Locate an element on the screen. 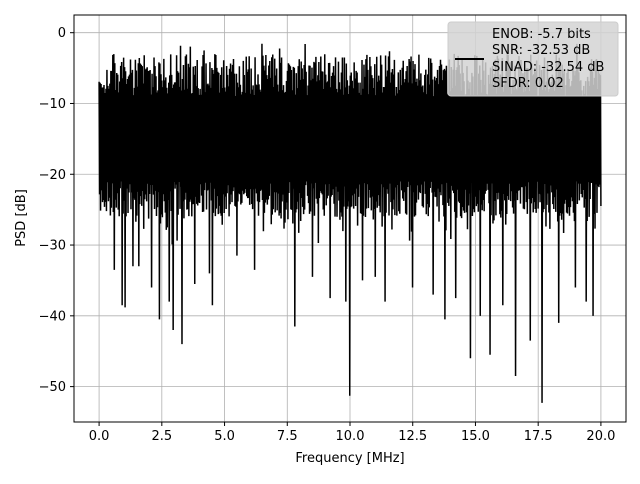  y-tick-label: 0 is located at coordinates (62, 33).